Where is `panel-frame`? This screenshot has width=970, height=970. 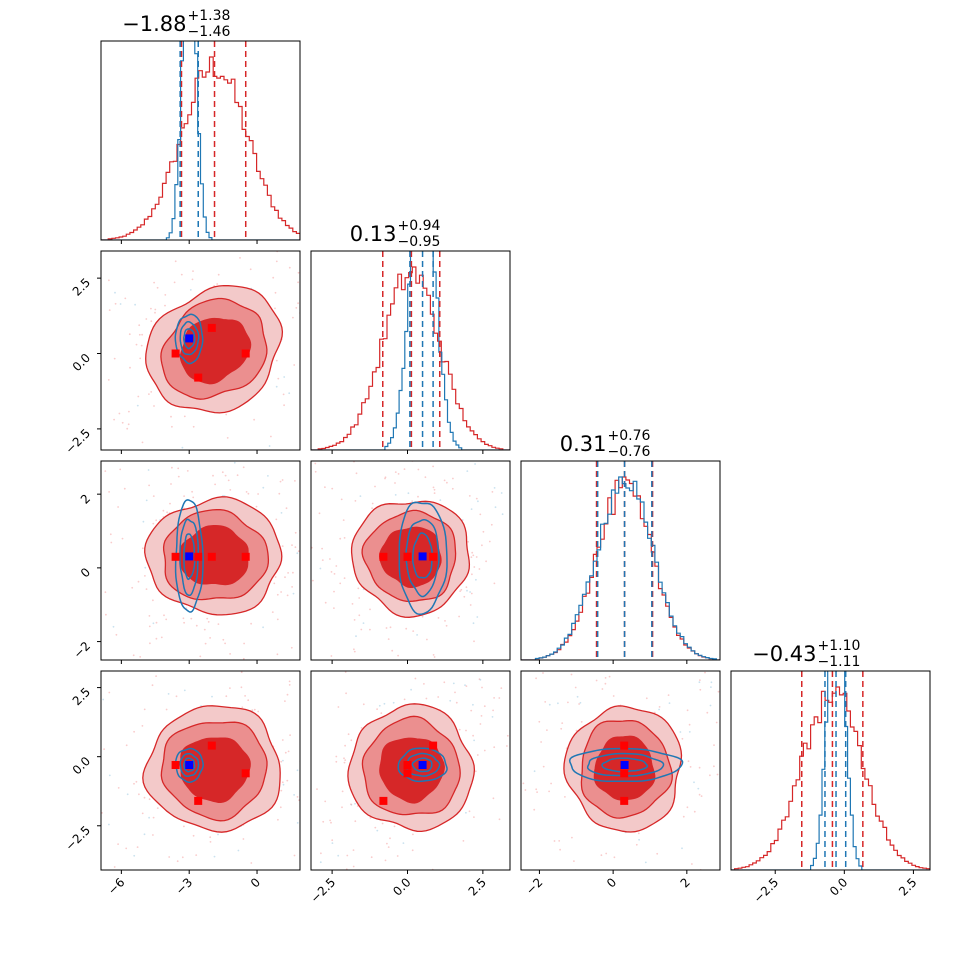 panel-frame is located at coordinates (200, 560).